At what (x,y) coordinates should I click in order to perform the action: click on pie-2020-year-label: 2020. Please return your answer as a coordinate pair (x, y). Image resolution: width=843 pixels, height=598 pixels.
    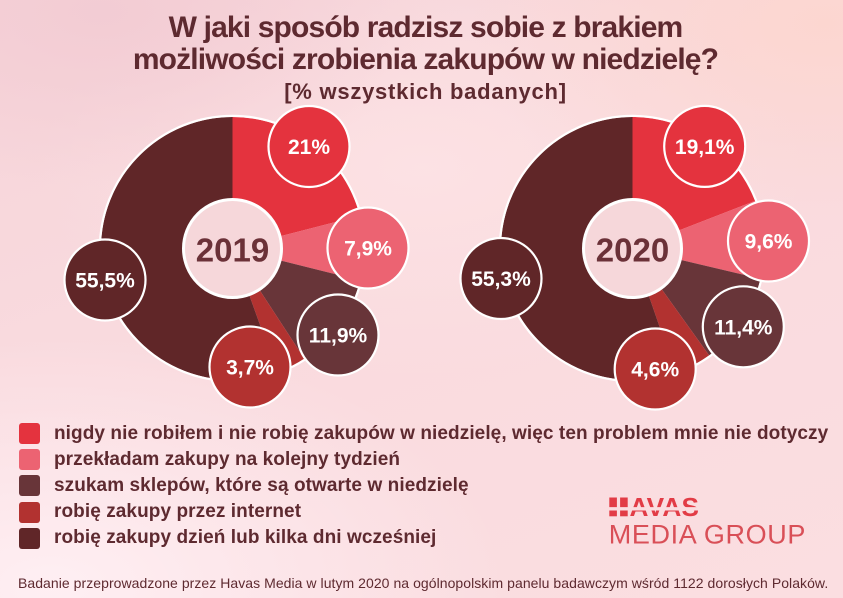
    Looking at the image, I should click on (632, 249).